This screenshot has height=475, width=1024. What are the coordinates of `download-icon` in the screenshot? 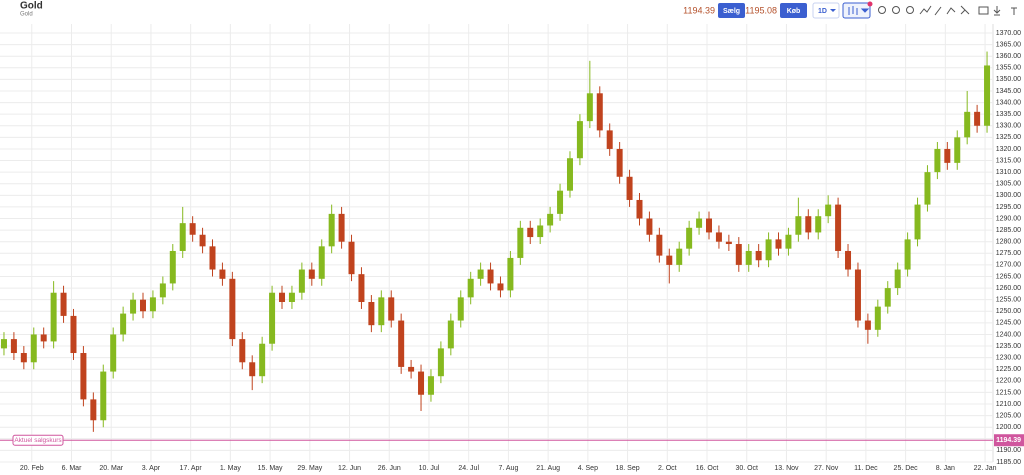 It's located at (997, 11).